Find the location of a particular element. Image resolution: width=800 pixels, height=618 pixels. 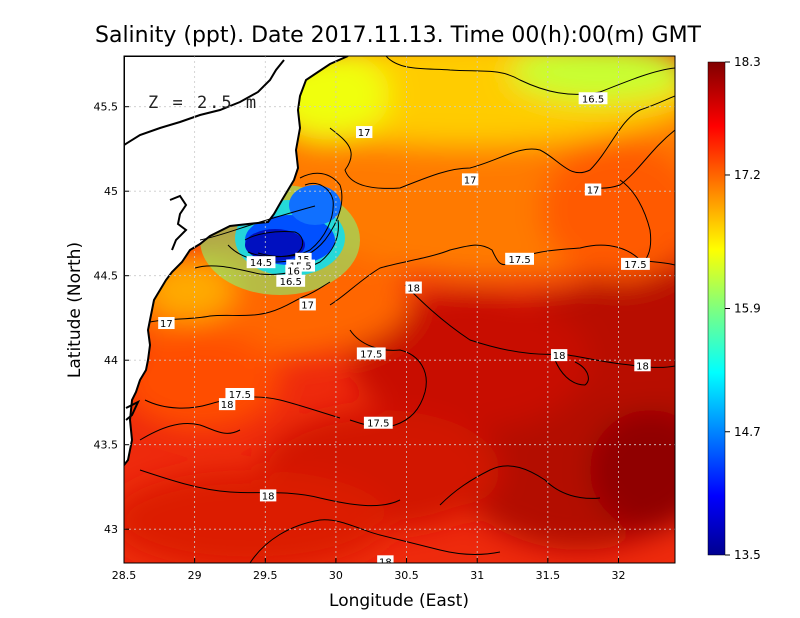

contour-18-west is located at coordinates (190, 431).